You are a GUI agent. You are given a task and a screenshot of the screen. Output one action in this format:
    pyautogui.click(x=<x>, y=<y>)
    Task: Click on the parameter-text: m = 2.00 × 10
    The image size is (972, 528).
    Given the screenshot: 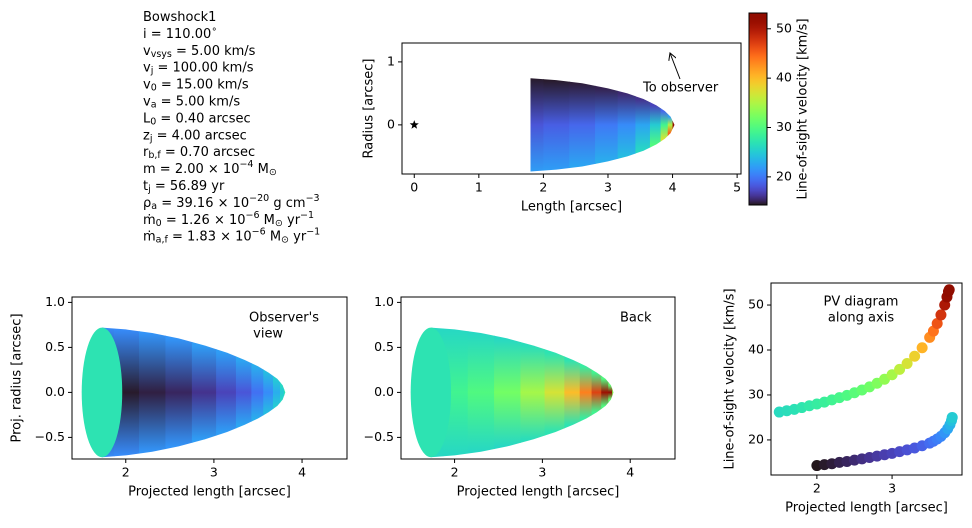 What is the action you would take?
    pyautogui.click(x=191, y=169)
    